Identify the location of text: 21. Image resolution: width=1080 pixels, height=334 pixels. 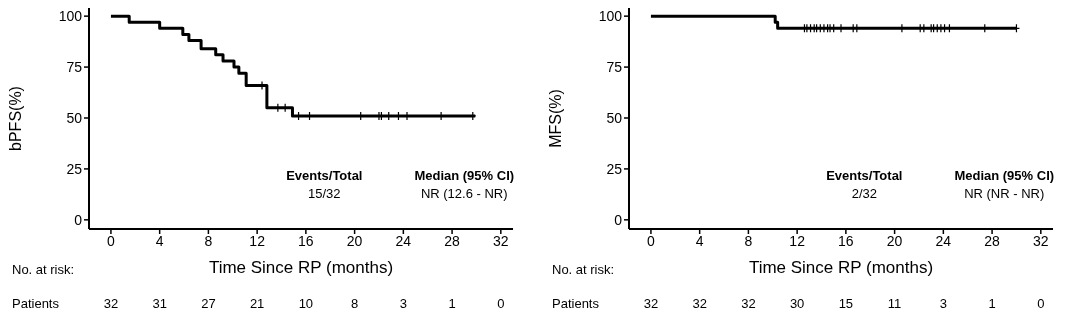
(257, 303).